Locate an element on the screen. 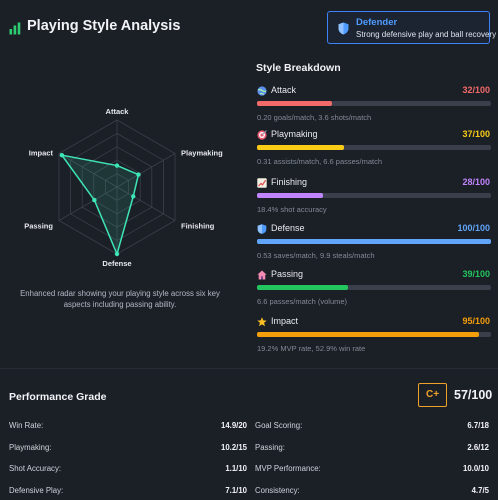 This screenshot has height=500, width=498. grade-score: 57/100 is located at coordinates (473, 395).